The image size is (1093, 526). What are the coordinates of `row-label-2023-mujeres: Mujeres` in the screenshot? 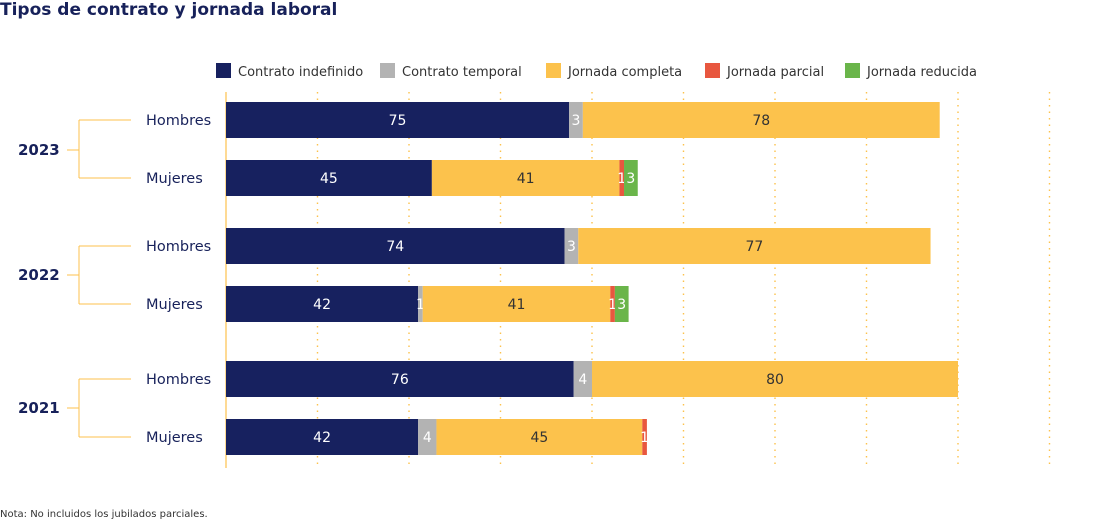 It's located at (174, 179).